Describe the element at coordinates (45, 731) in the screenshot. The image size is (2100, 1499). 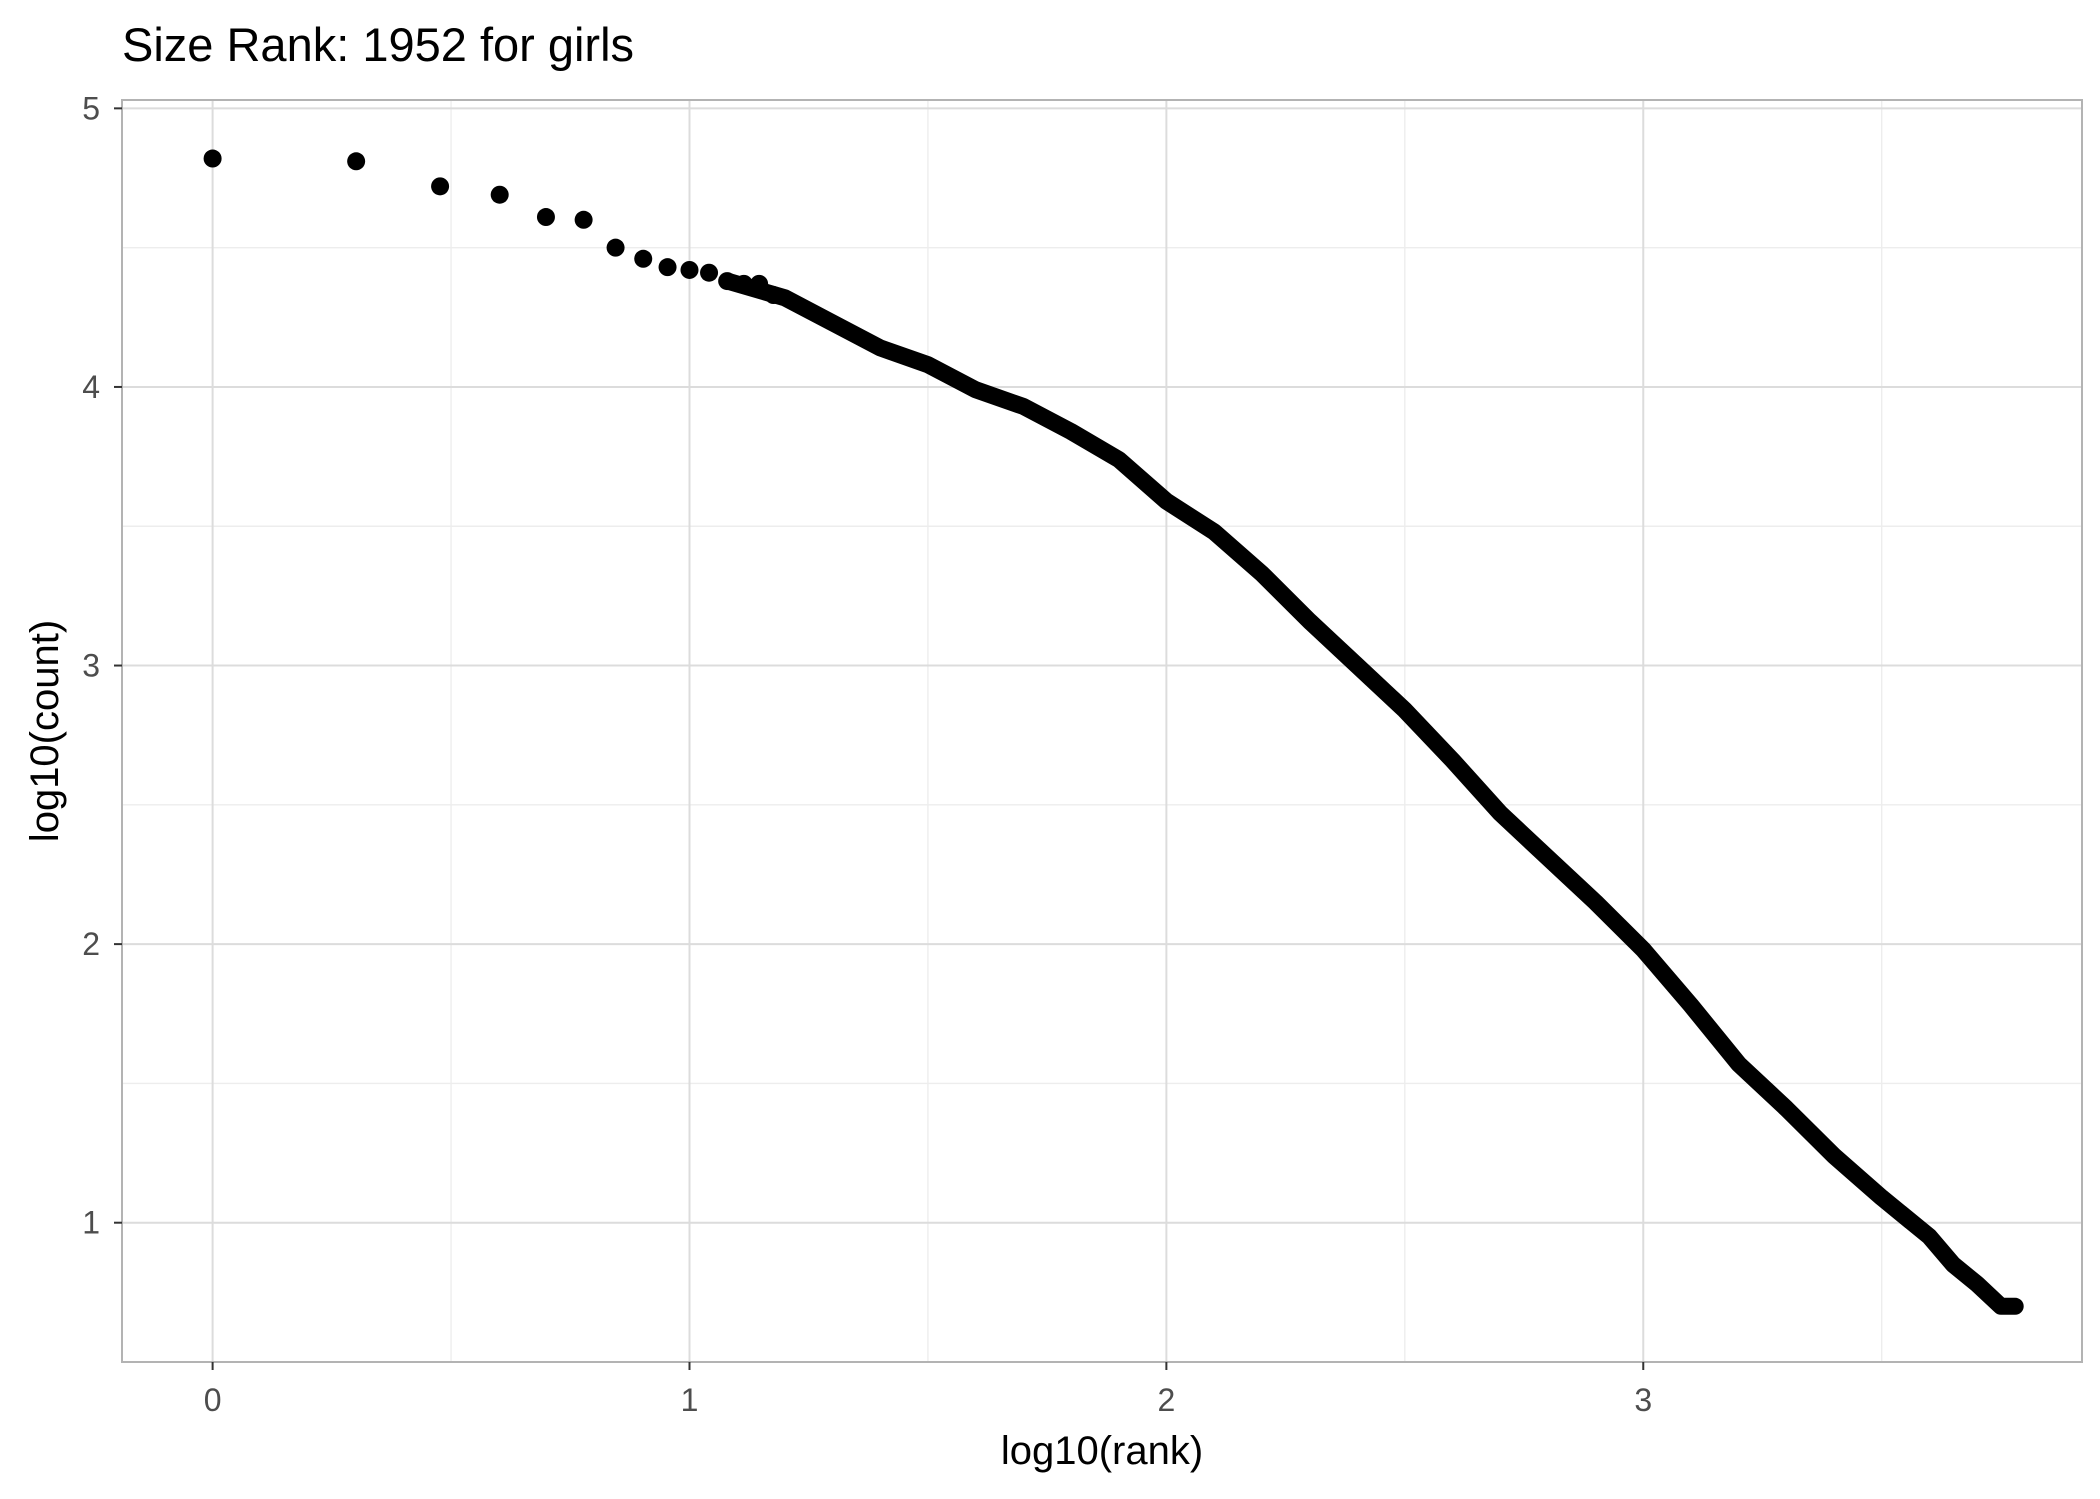
I see `y-axis-title: log10(count)` at that location.